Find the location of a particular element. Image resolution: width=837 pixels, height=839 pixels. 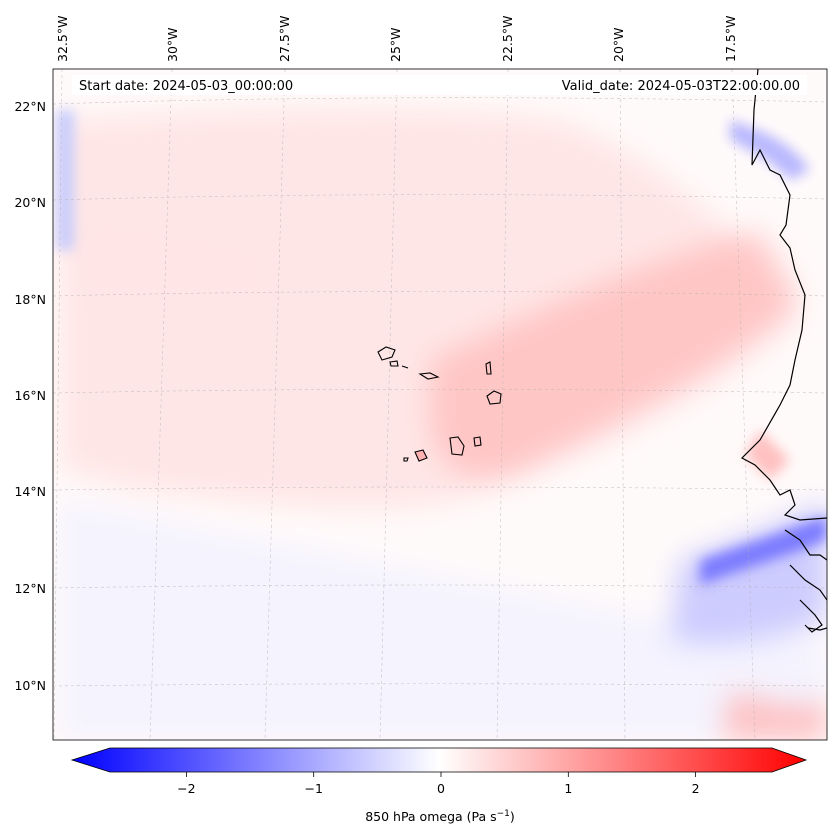

coastline is located at coordinates (784, 351).